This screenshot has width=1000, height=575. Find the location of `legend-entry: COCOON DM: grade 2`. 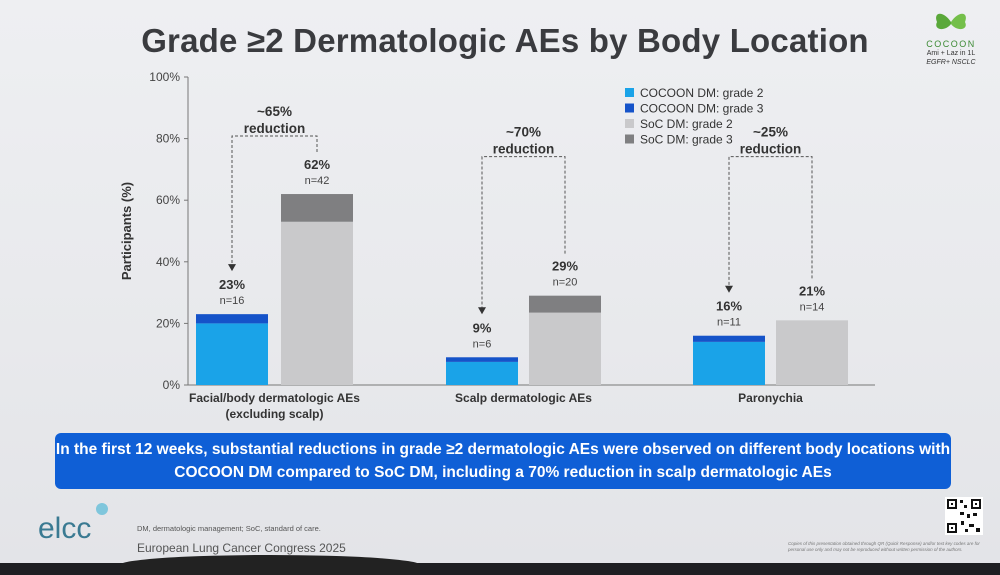

legend-entry: COCOON DM: grade 2 is located at coordinates (702, 93).